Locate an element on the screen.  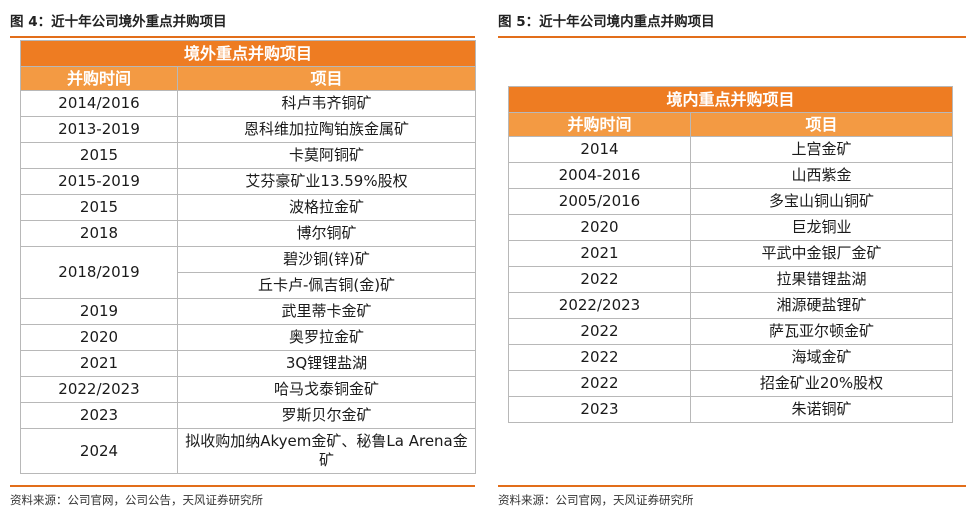
acquisition-time: 2018 is located at coordinates (99, 233).